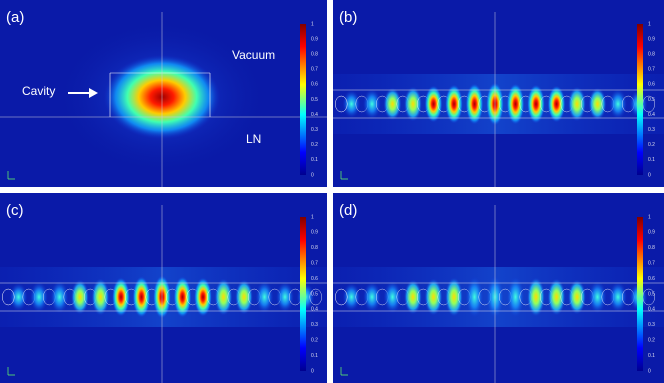 Image resolution: width=664 pixels, height=383 pixels. What do you see at coordinates (38, 91) in the screenshot?
I see `annotation: Cavity` at bounding box center [38, 91].